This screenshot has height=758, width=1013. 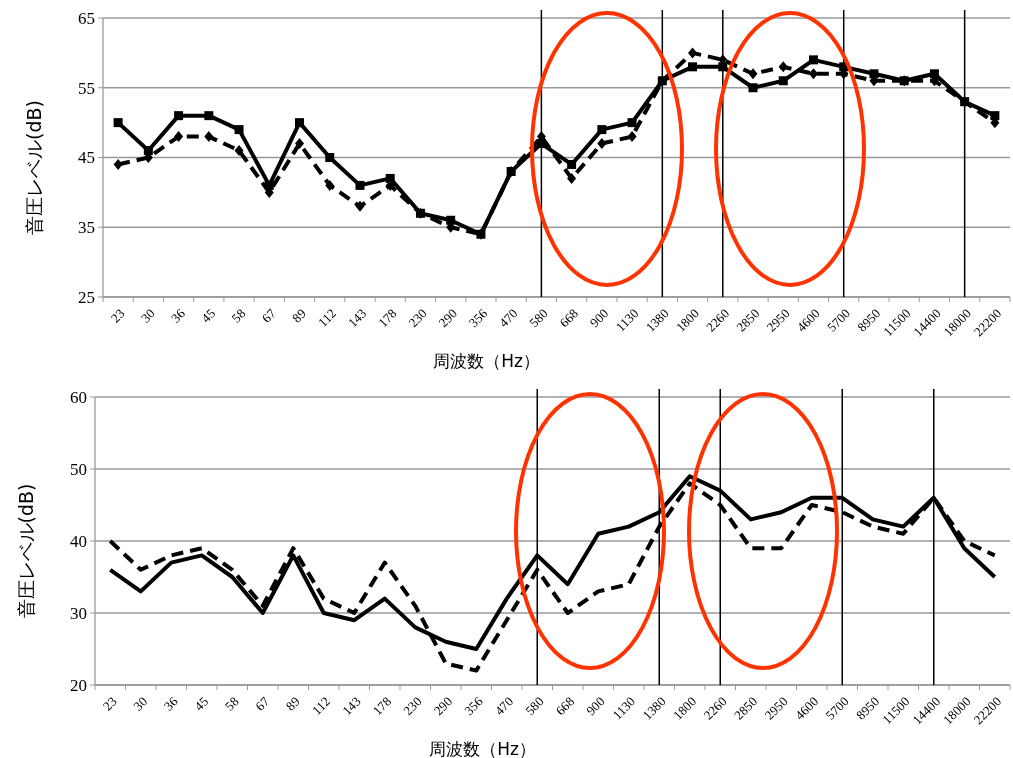 I want to click on y-tick-label: 20, so click(x=78, y=685).